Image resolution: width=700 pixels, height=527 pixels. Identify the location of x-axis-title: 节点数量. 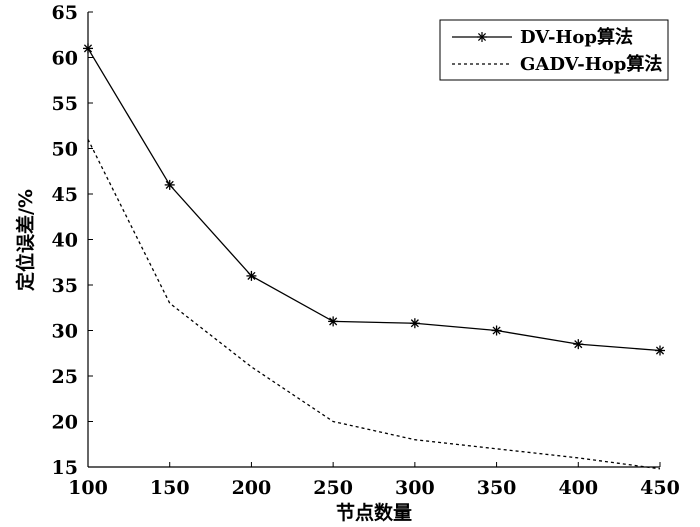
(374, 512).